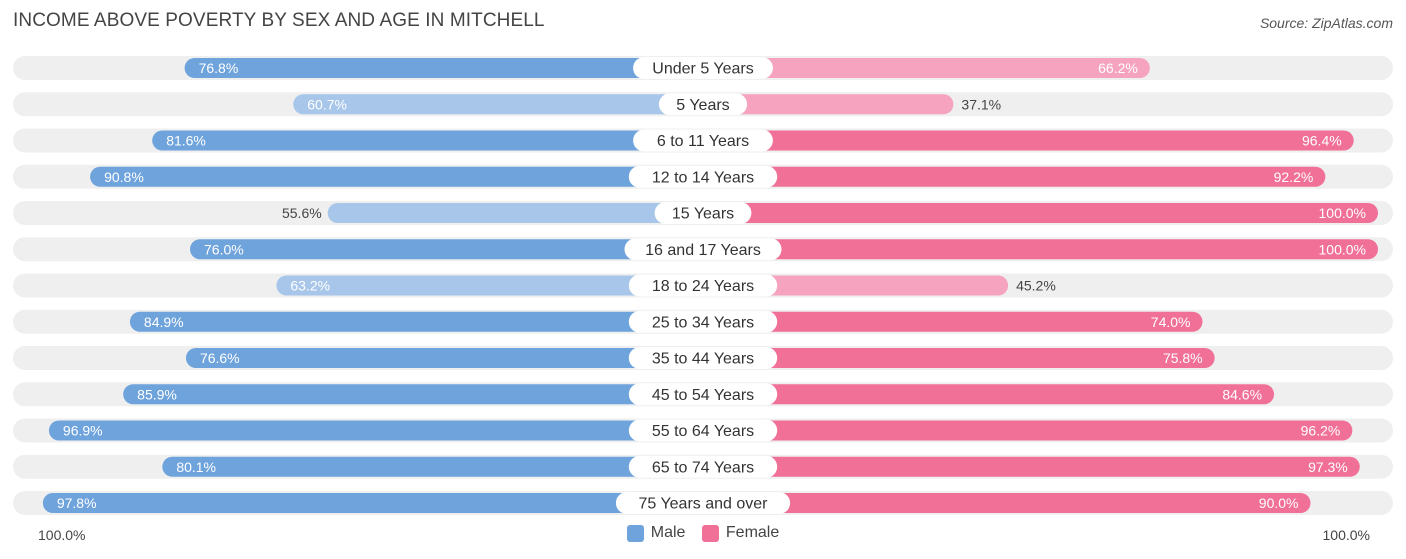 Image resolution: width=1406 pixels, height=559 pixels. What do you see at coordinates (224, 249) in the screenshot?
I see `male-value-label: 76.0%` at bounding box center [224, 249].